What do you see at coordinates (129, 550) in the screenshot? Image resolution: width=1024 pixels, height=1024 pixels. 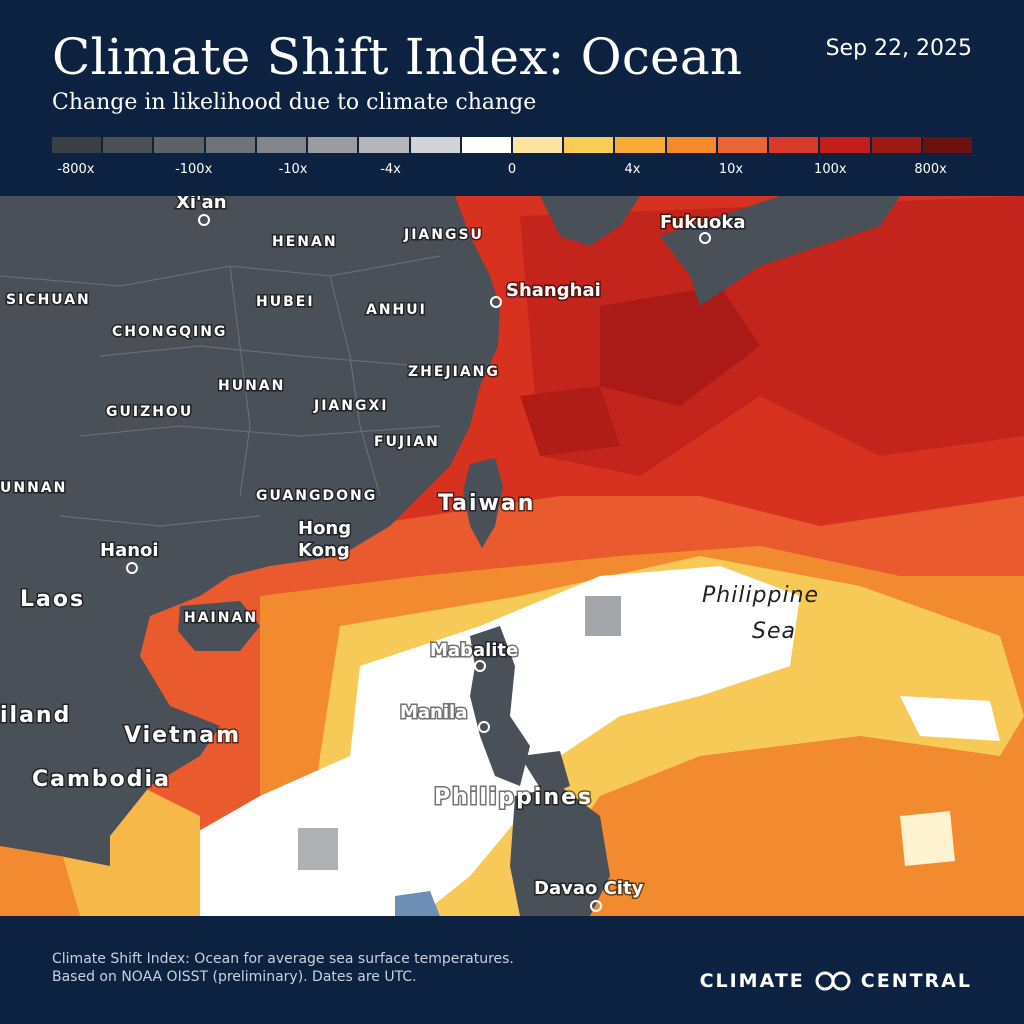 I see `city-hanoi: Hanoi` at bounding box center [129, 550].